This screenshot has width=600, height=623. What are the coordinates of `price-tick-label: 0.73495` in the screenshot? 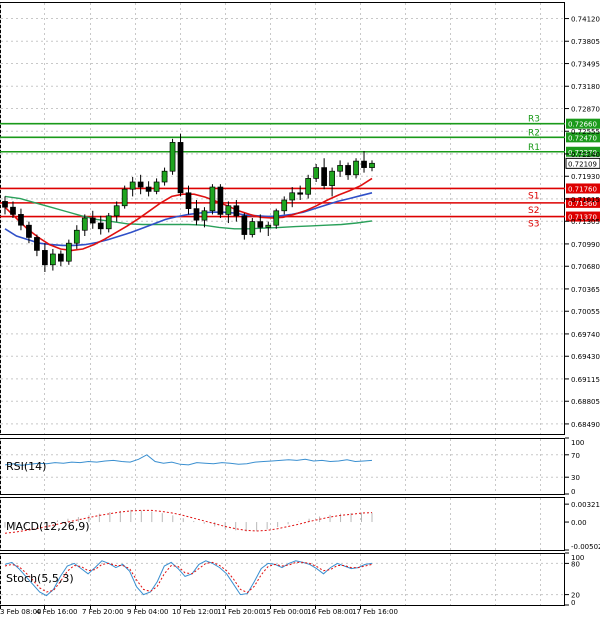 It's located at (585, 65).